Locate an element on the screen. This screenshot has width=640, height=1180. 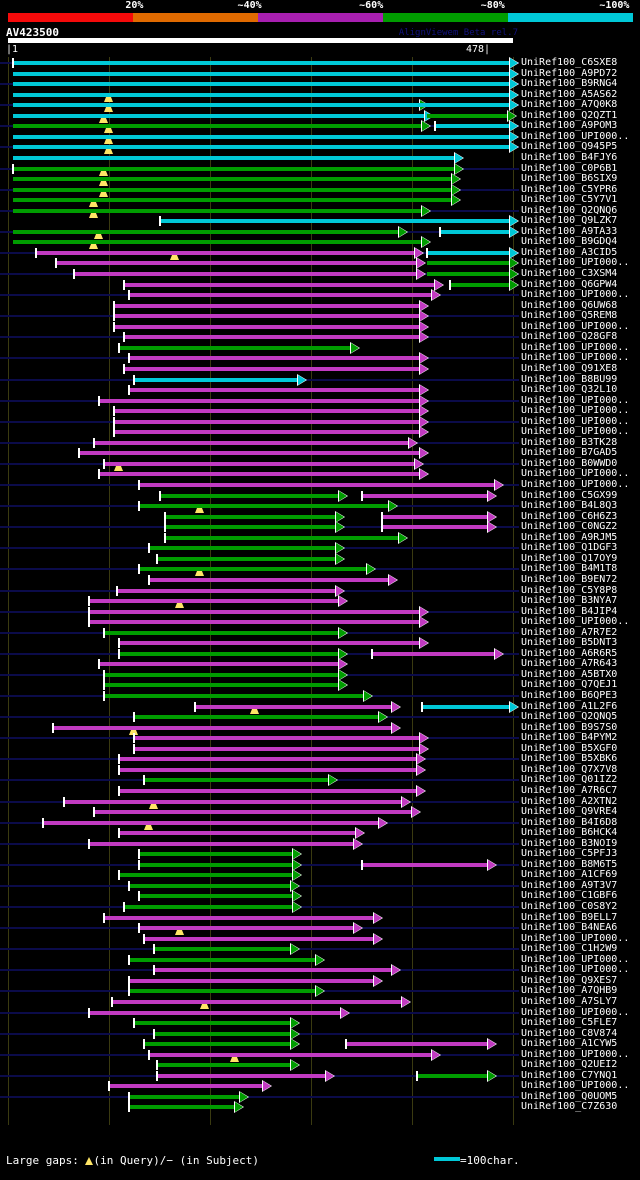
alignment-row: UniRef100_C1H2W9 is located at coordinates (320, 949).